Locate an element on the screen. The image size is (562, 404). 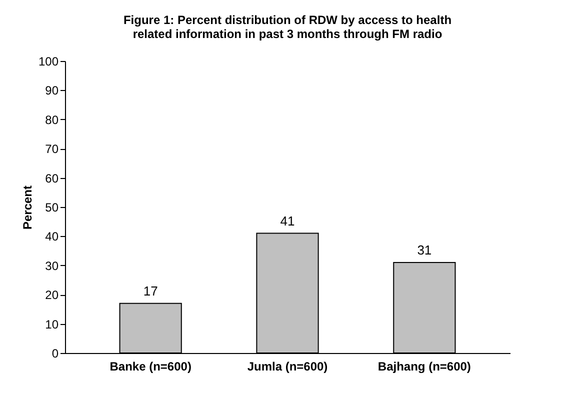
y-tick-label: 50 is located at coordinates (52, 207).